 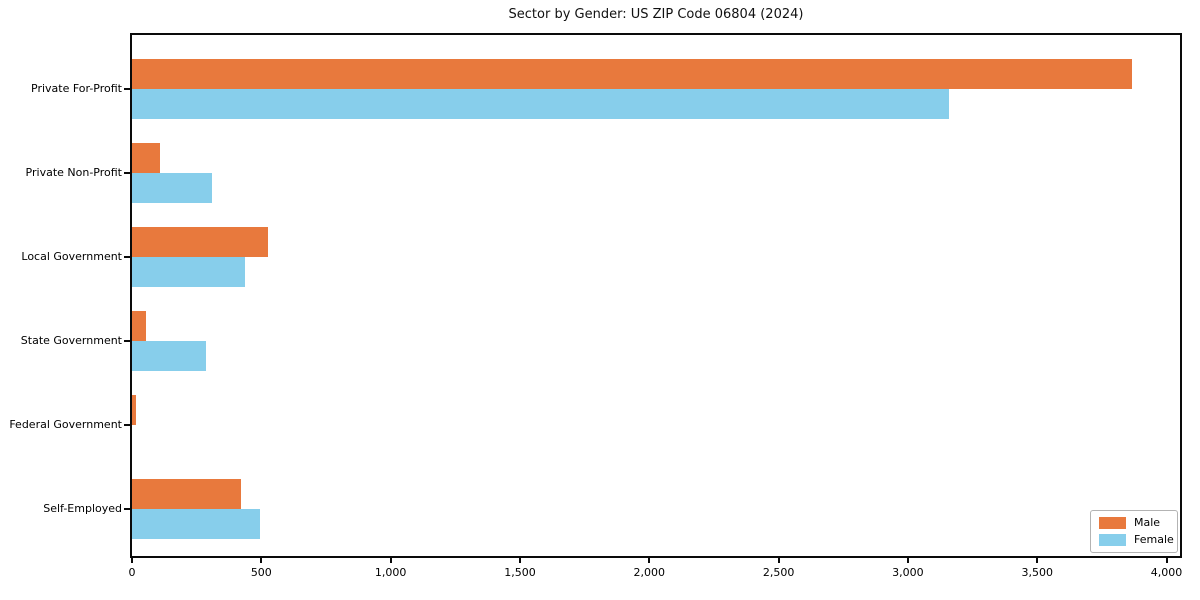 I want to click on legend-item: Female, so click(x=1136, y=540).